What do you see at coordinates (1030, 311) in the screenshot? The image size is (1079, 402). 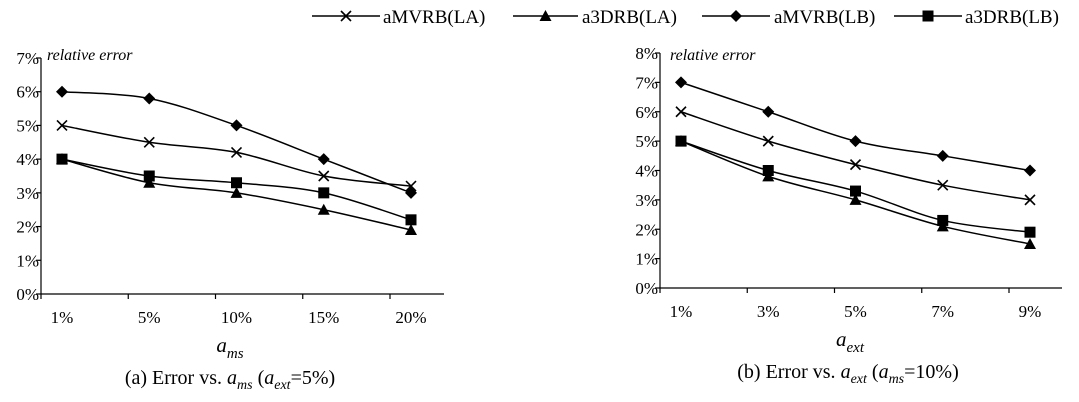 I see `x-tick-label: 9%` at bounding box center [1030, 311].